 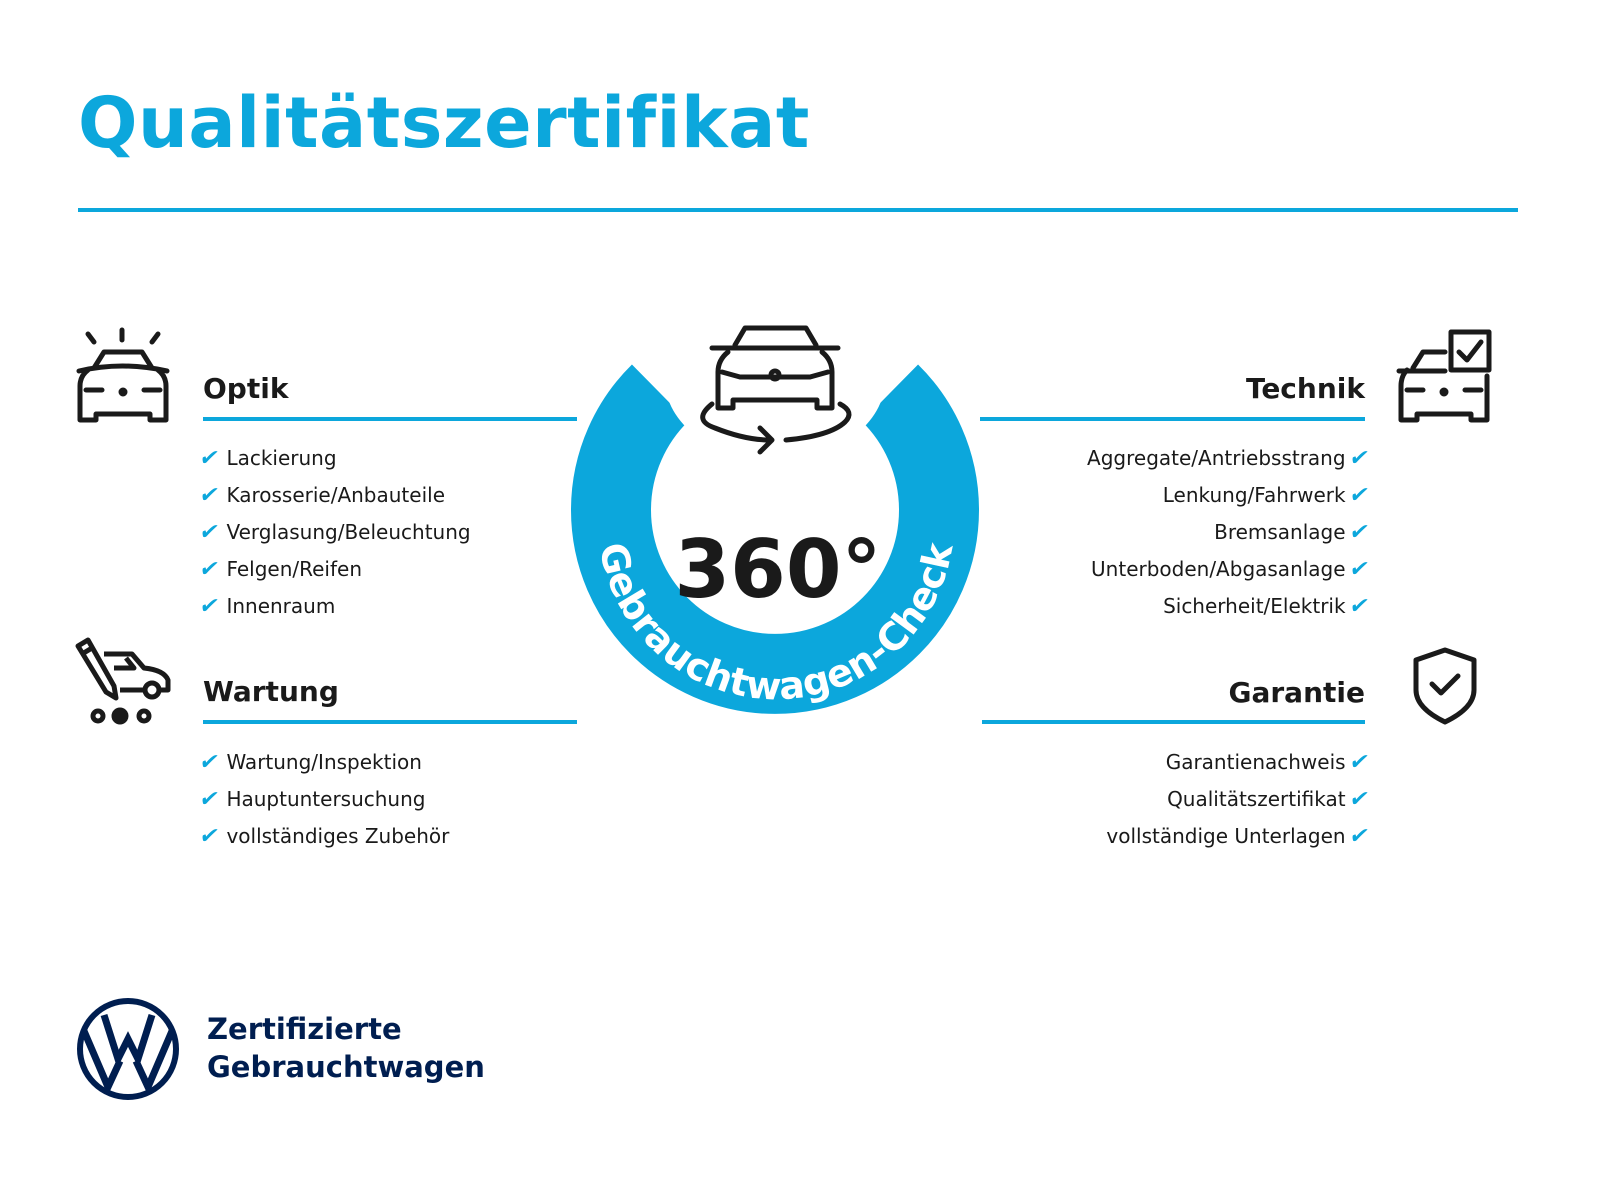 What do you see at coordinates (390, 722) in the screenshot?
I see `wartung-divider` at bounding box center [390, 722].